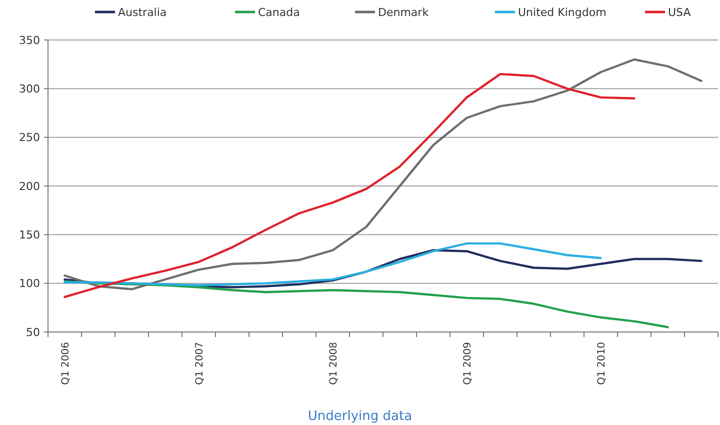 The image size is (720, 425). What do you see at coordinates (404, 12) in the screenshot?
I see `legend-label: Denmark` at bounding box center [404, 12].